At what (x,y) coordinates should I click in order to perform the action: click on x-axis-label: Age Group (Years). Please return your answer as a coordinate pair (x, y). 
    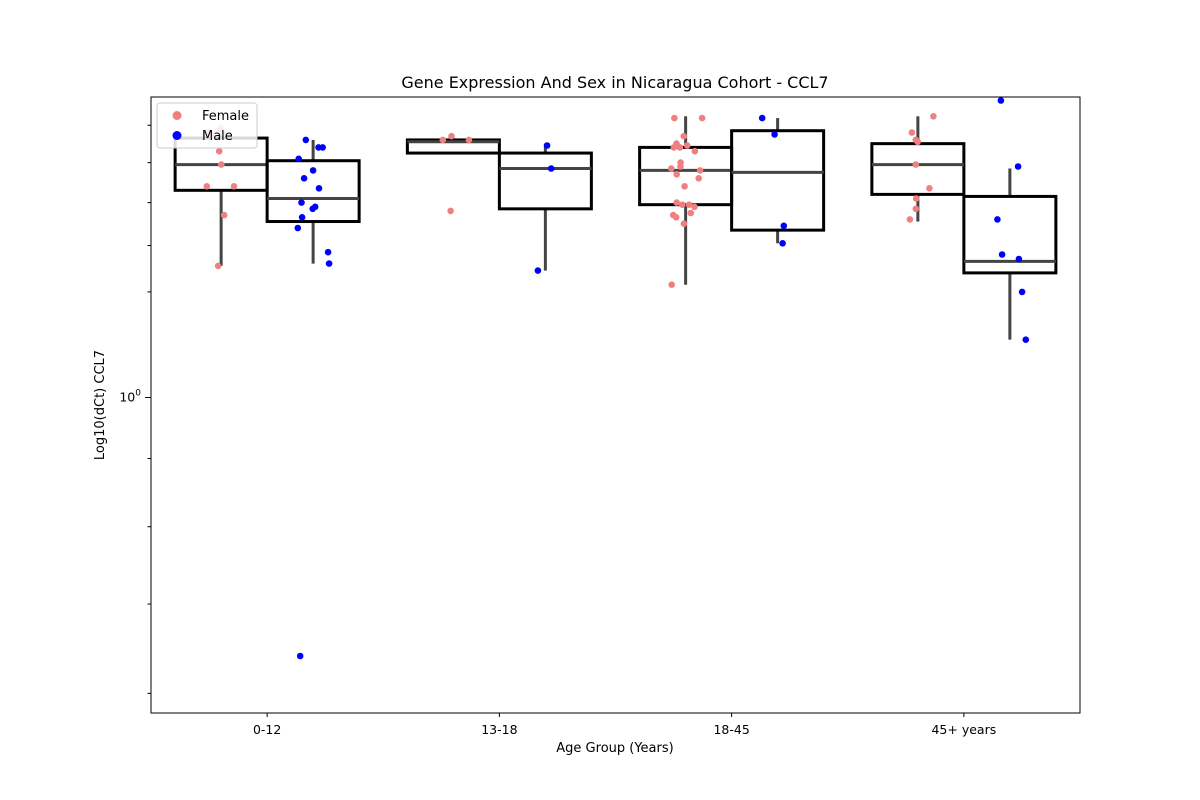
    Looking at the image, I should click on (614, 748).